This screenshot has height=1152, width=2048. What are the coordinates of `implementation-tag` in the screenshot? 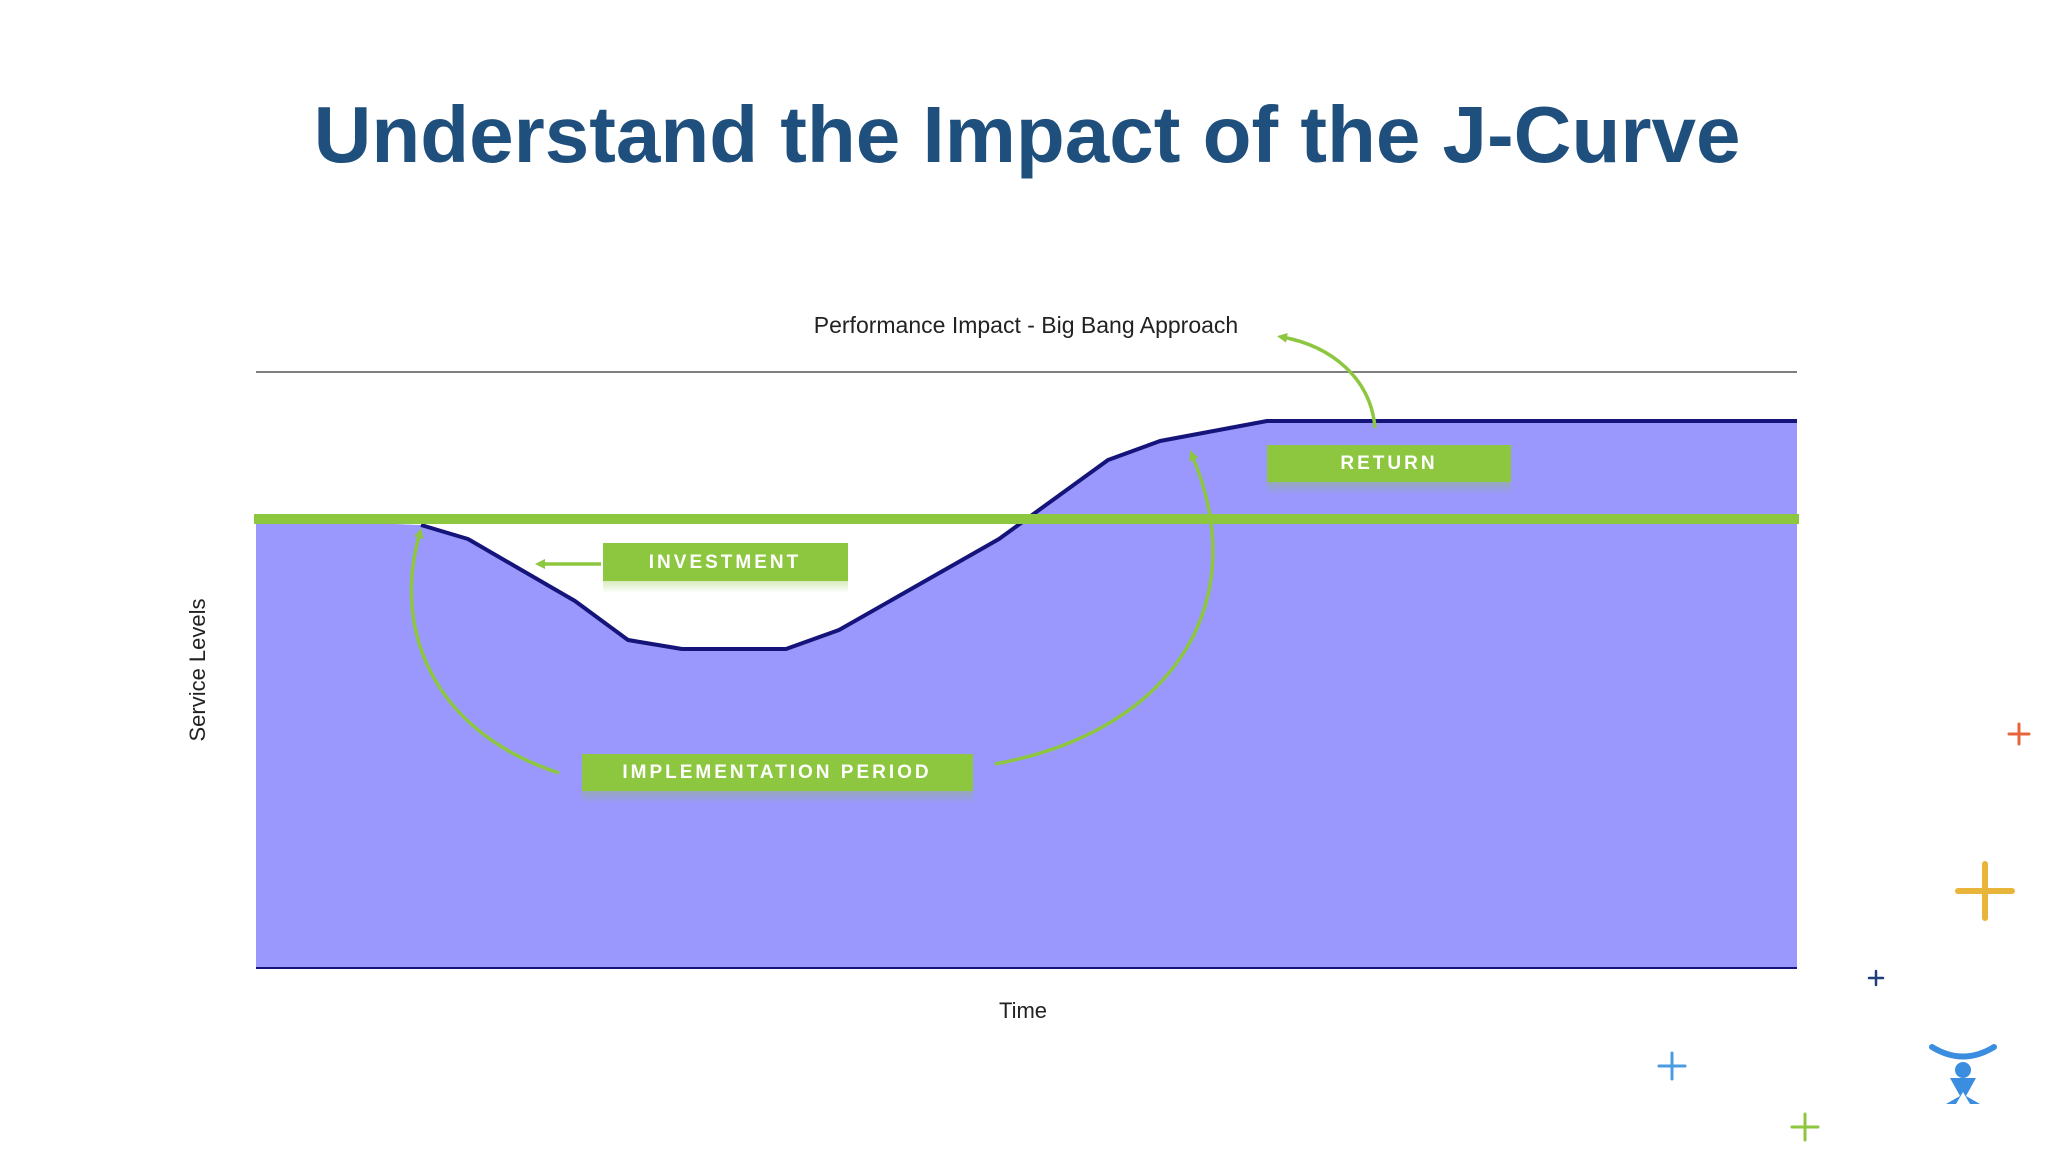 It's located at (777, 772).